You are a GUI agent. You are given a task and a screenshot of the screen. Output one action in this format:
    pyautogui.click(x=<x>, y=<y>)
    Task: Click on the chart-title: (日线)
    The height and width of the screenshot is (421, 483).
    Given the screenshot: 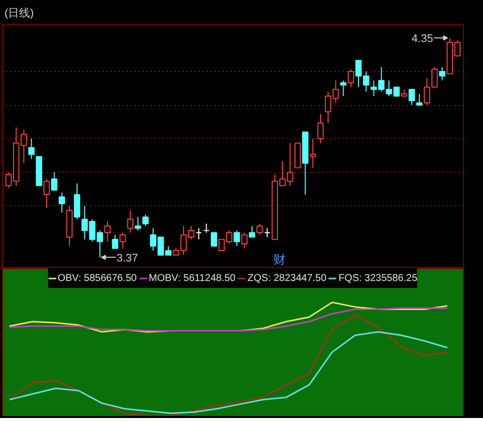 What is the action you would take?
    pyautogui.click(x=19, y=13)
    